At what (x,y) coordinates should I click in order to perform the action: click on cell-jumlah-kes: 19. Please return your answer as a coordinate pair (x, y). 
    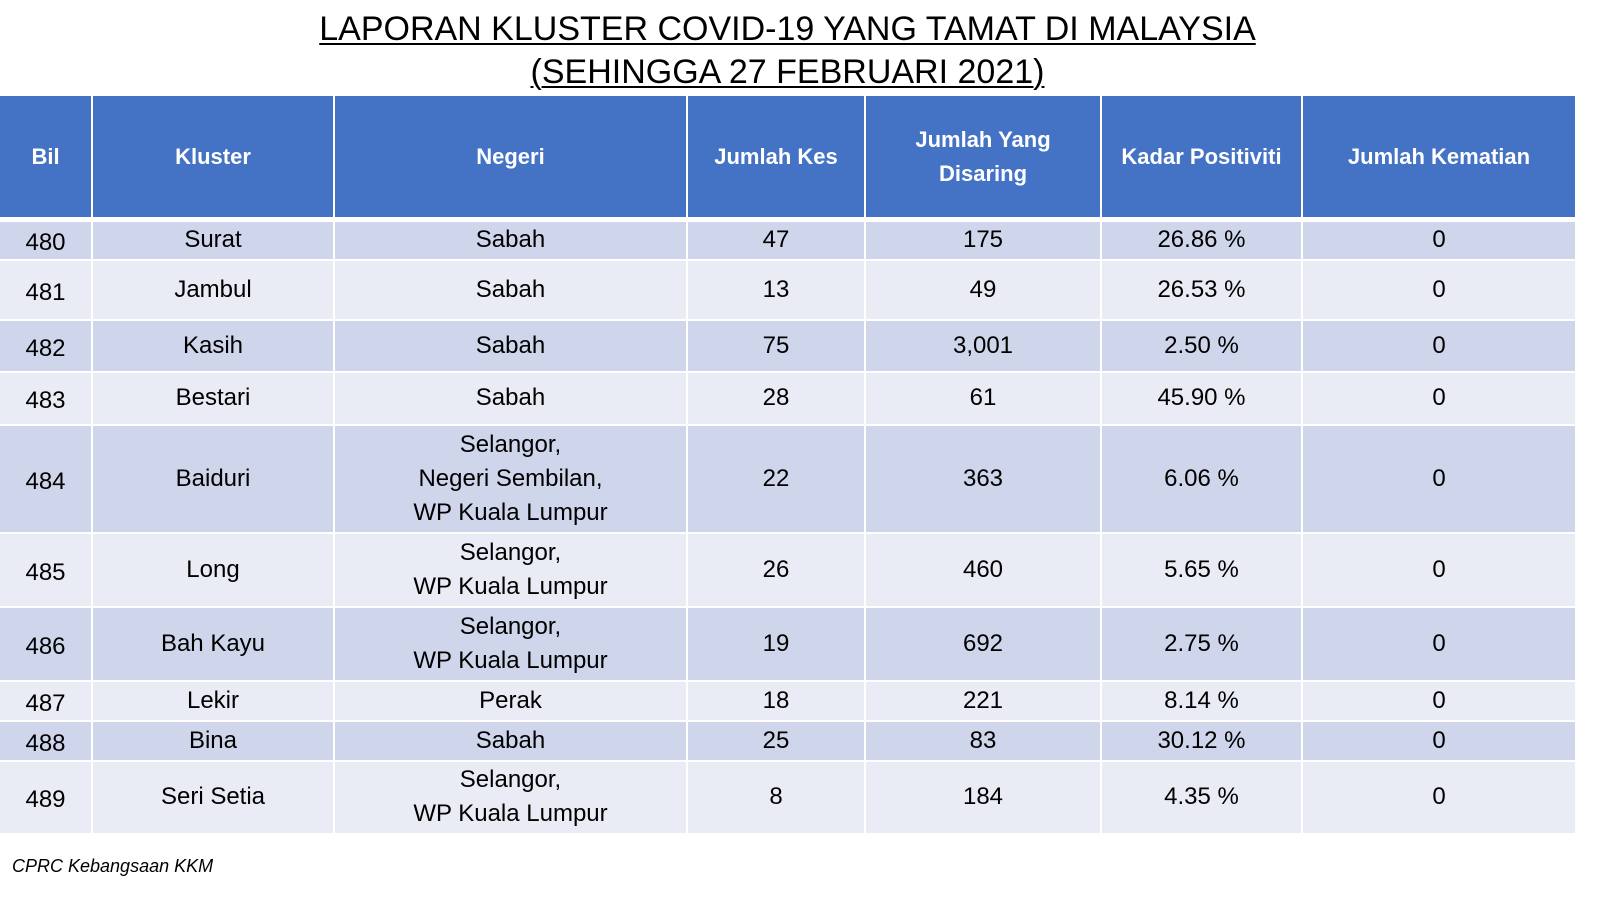
    Looking at the image, I should click on (776, 644).